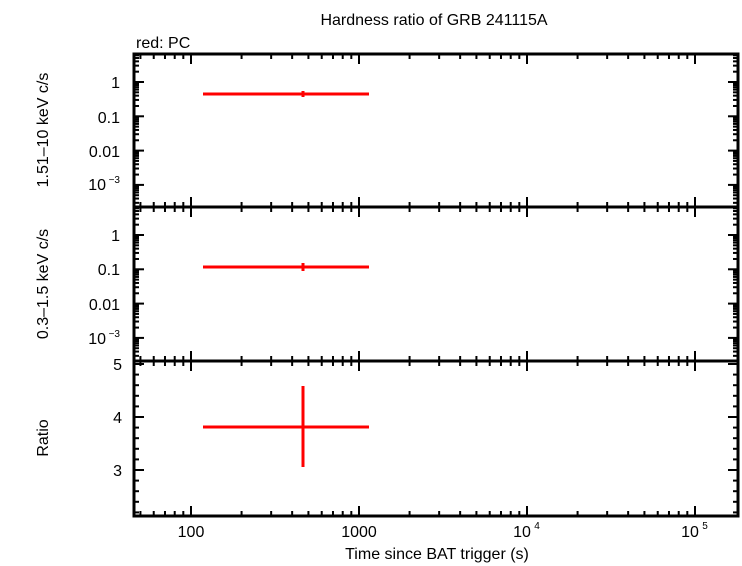 This screenshot has height=566, width=742. I want to click on x-tick-labels: 100 1000 10 4 10 5, so click(443, 531).